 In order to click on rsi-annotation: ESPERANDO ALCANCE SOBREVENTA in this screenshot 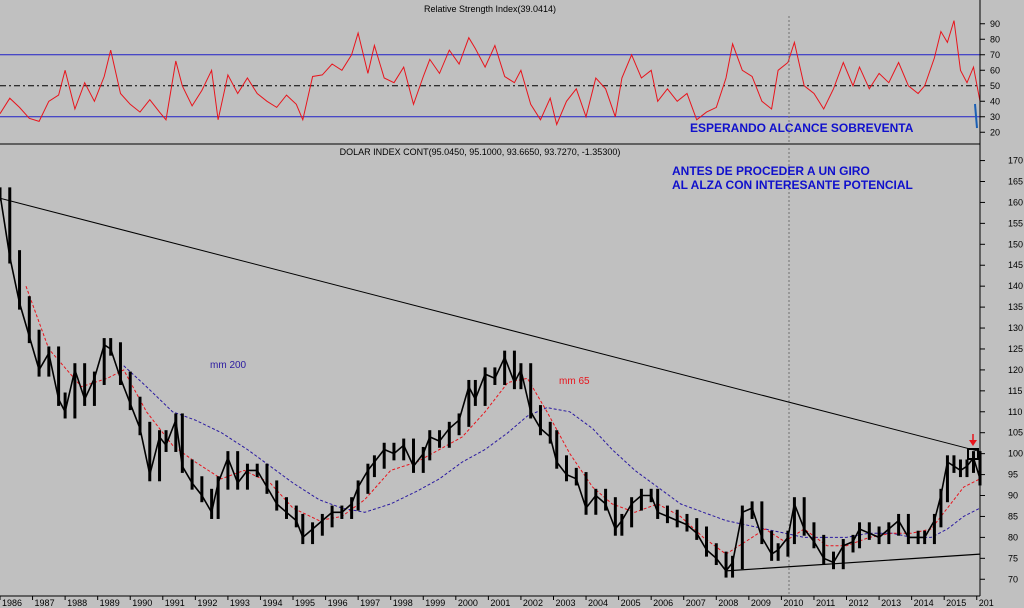, I will do `click(802, 128)`.